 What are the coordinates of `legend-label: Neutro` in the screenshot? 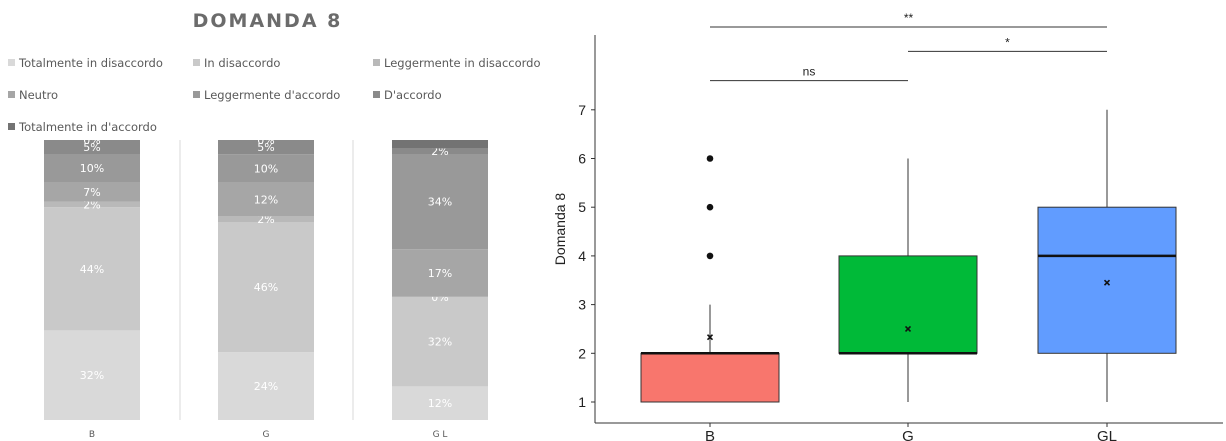 It's located at (38, 95).